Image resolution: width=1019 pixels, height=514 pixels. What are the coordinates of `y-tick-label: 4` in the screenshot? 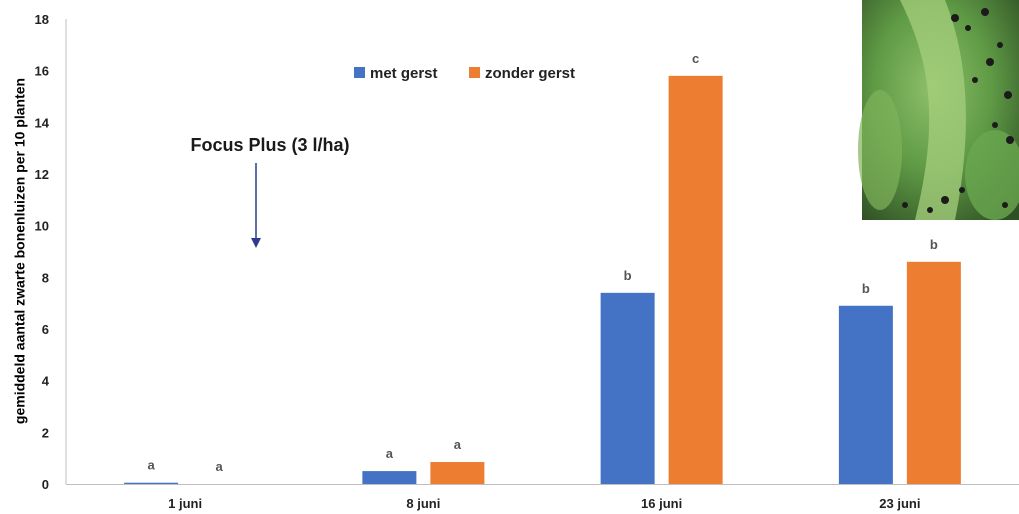 It's located at (46, 381).